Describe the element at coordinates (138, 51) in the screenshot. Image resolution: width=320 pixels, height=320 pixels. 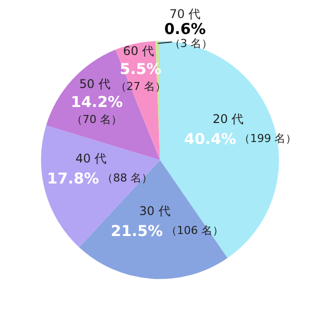
I see `slice-label: 60 代` at that location.